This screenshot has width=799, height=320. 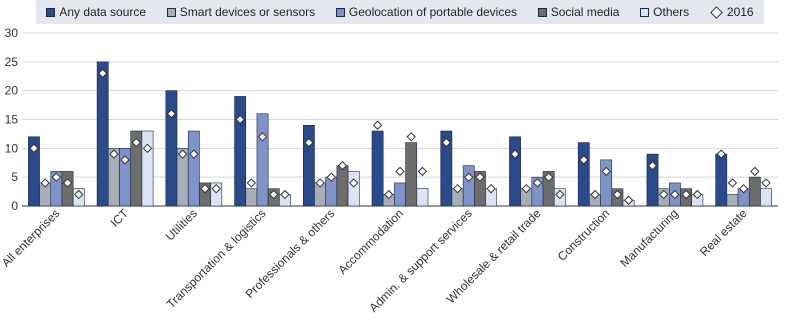 What do you see at coordinates (96, 12) in the screenshot?
I see `legend-item-any-data-source: Any data source` at bounding box center [96, 12].